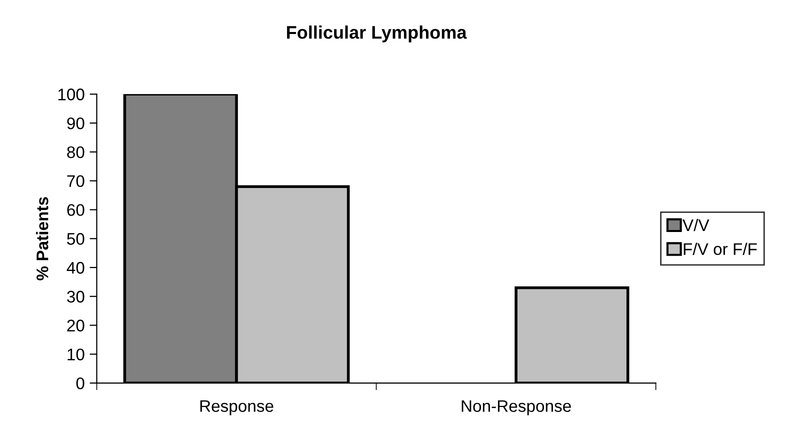  What do you see at coordinates (696, 225) in the screenshot?
I see `legend-label: V/V` at bounding box center [696, 225].